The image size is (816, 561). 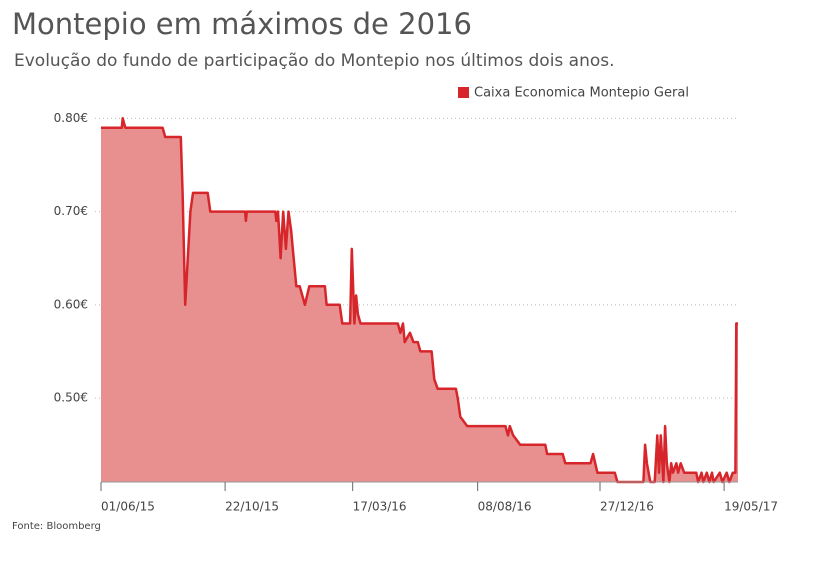 I want to click on y-tick-label: 0.80€, so click(x=71, y=118).